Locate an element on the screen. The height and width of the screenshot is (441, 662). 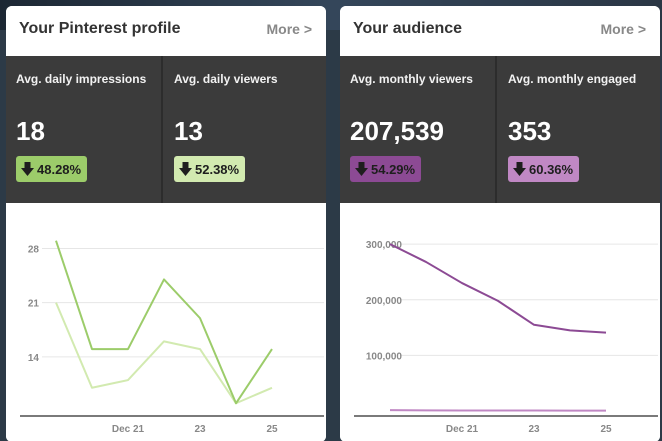
y-tick-label: 200,000 is located at coordinates (384, 301).